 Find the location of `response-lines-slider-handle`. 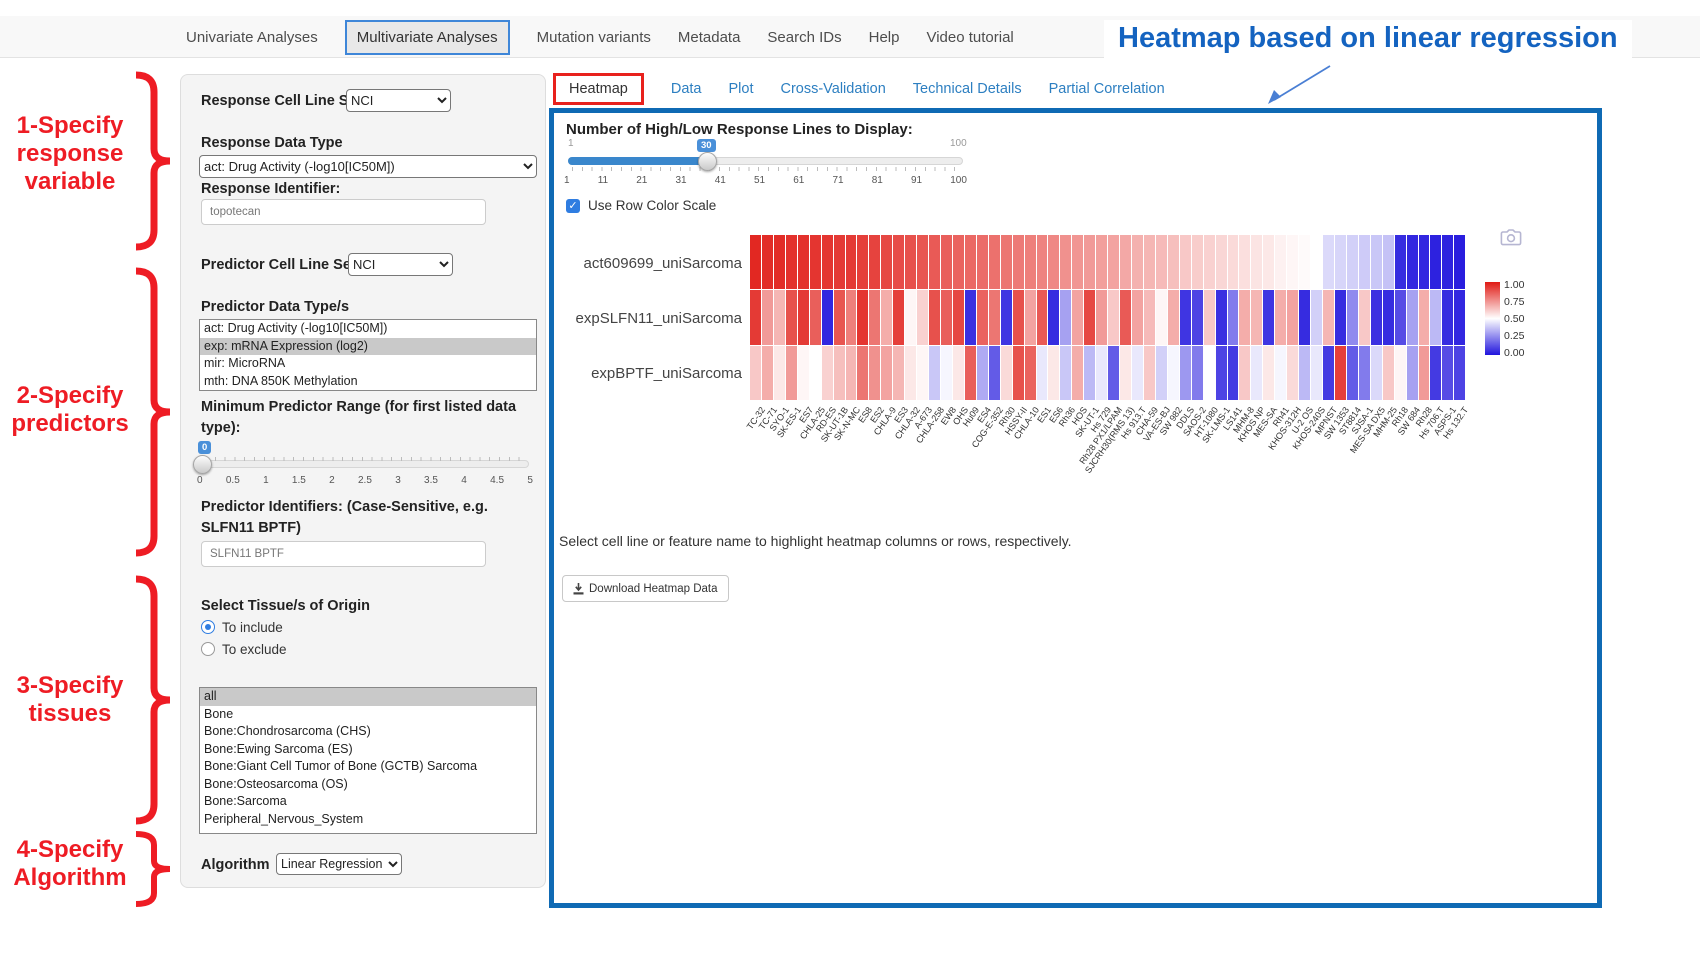

response-lines-slider-handle is located at coordinates (707, 161).